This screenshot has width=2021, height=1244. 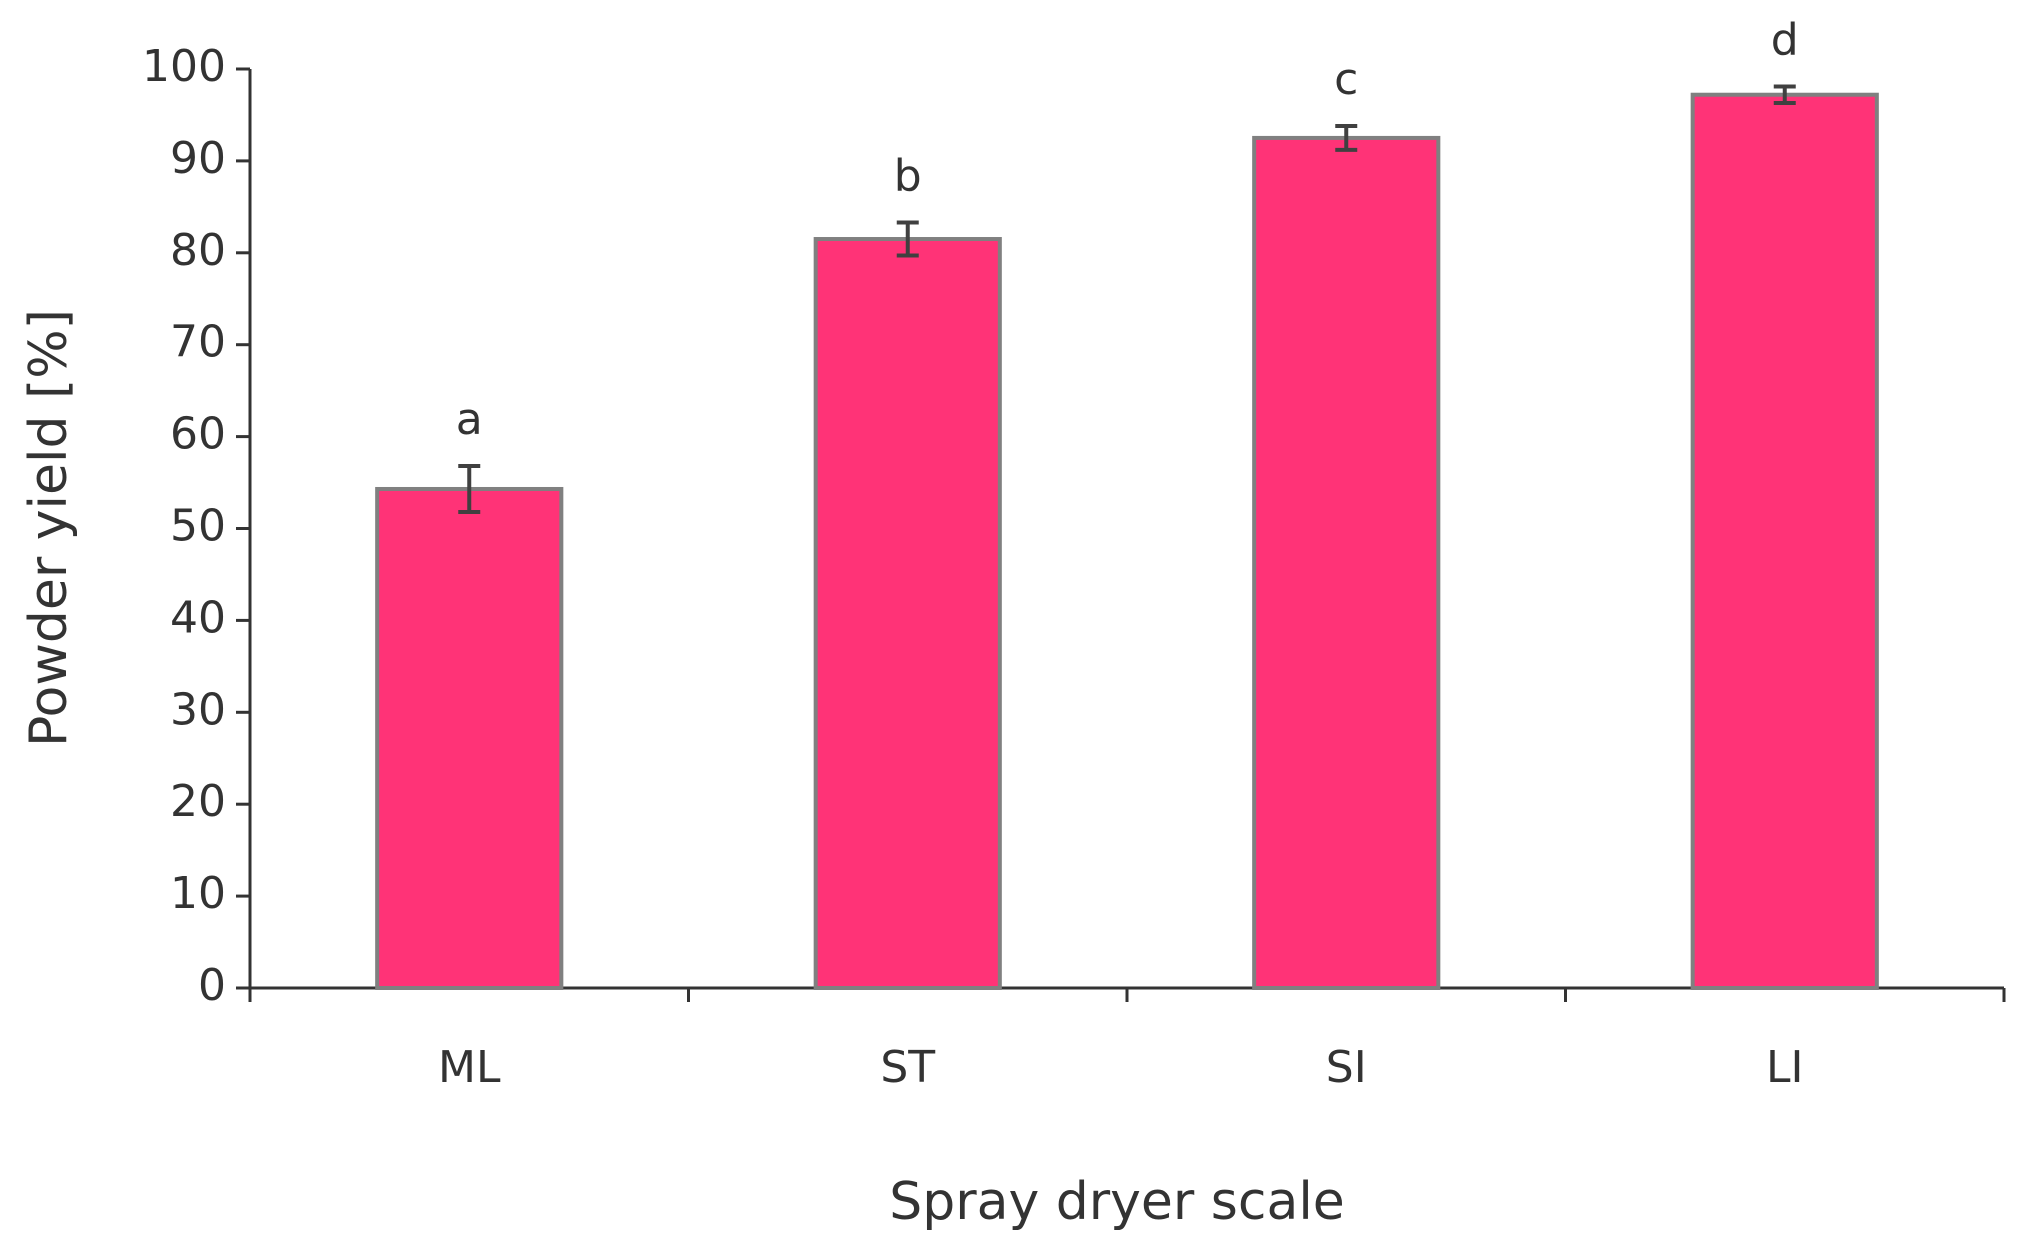 I want to click on y-tick-label: 10, so click(x=198, y=893).